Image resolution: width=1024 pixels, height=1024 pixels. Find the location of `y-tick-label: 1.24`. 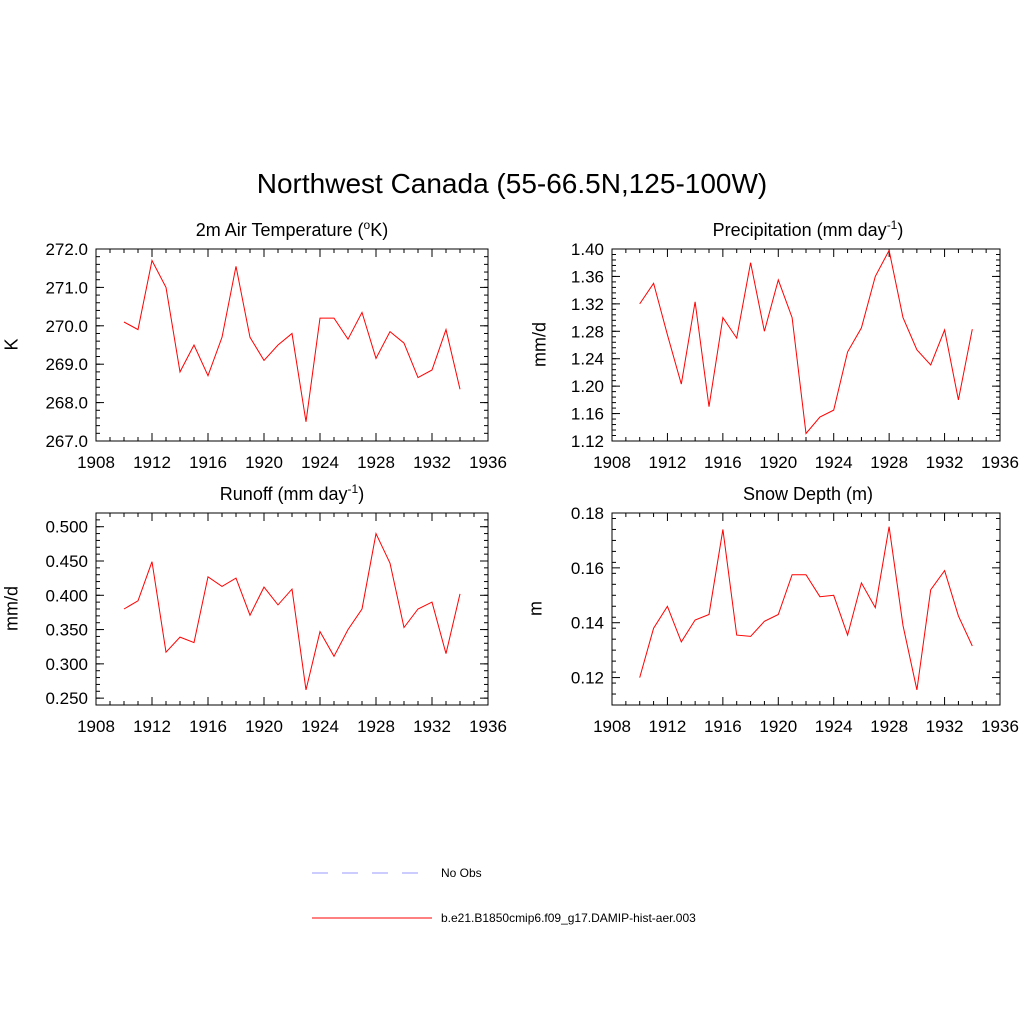

y-tick-label: 1.24 is located at coordinates (587, 359).